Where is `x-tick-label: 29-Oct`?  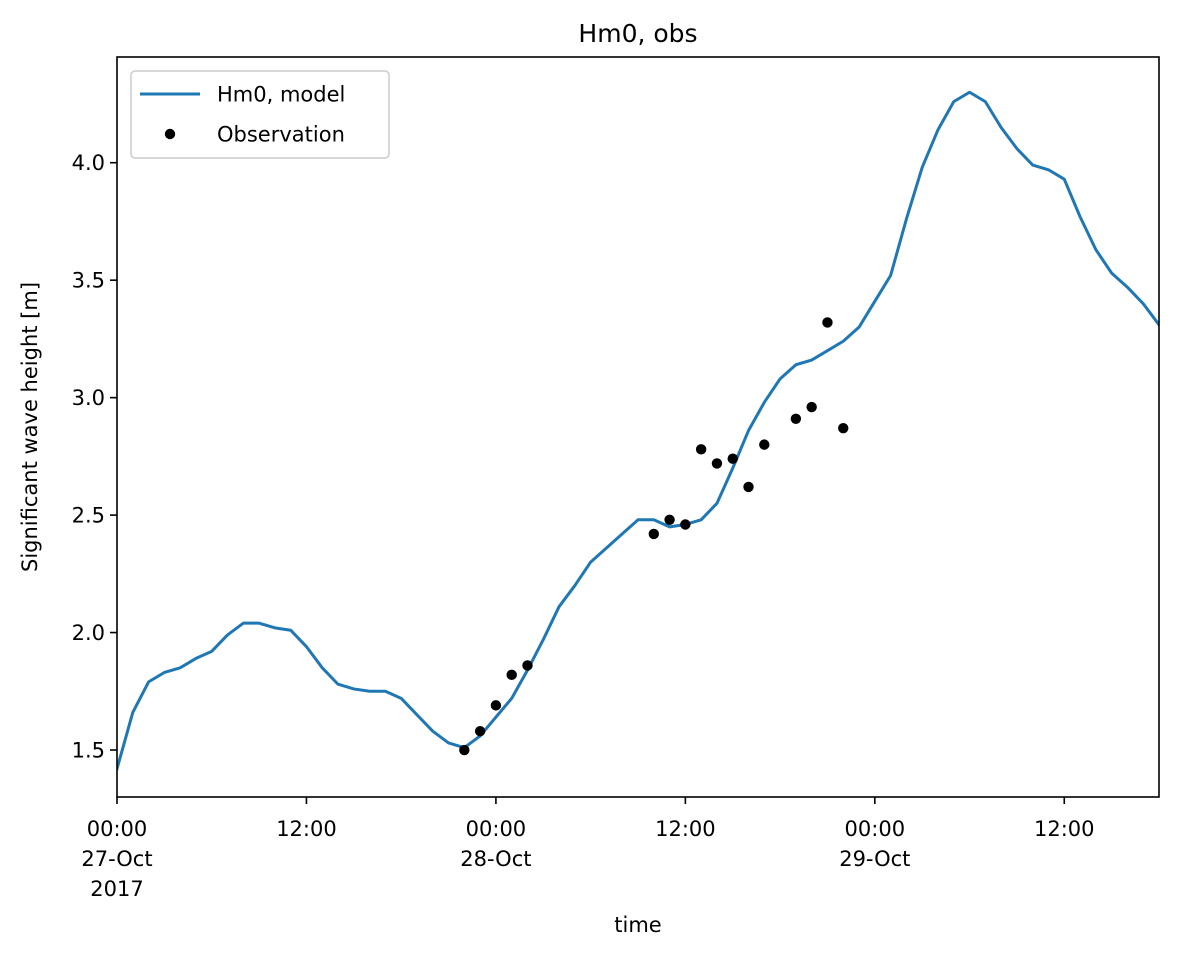
x-tick-label: 29-Oct is located at coordinates (874, 859).